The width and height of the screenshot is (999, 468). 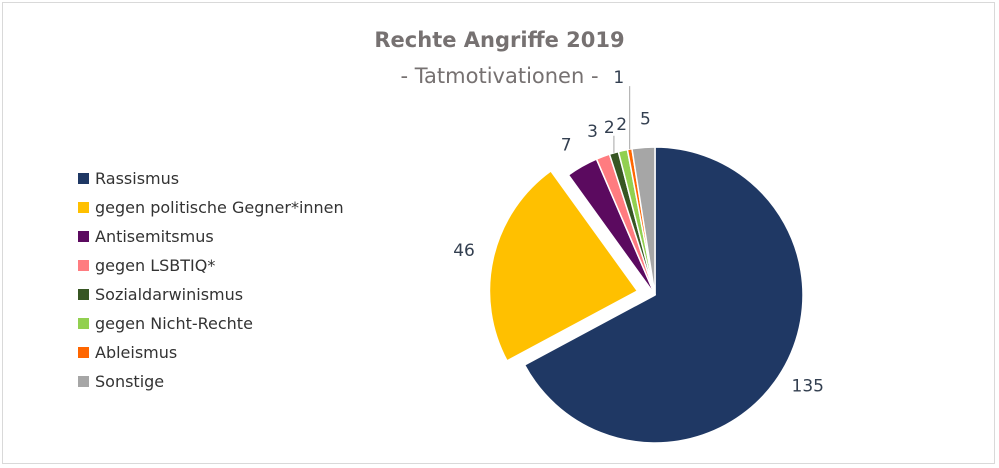 I want to click on chart-subtitle: - Tatmotivationen -, so click(x=499, y=76).